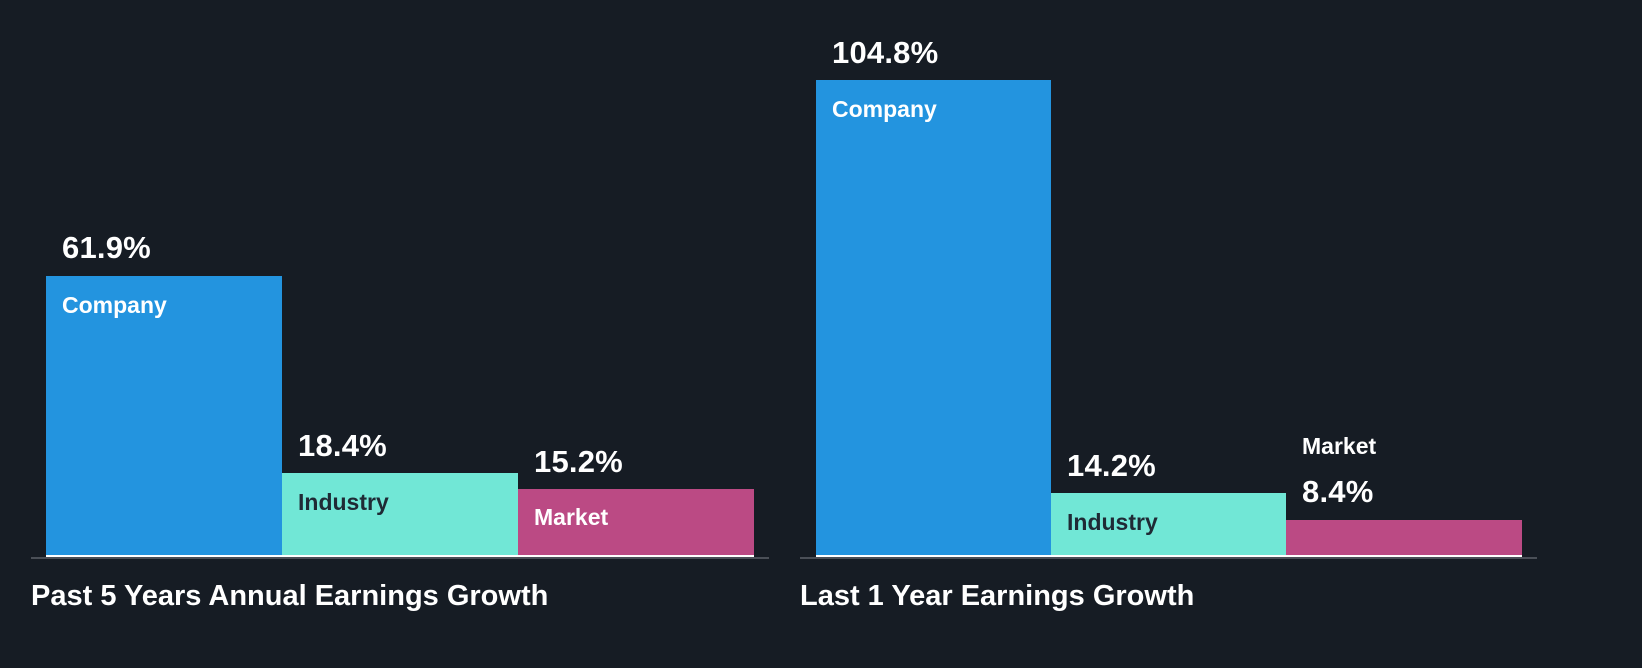  Describe the element at coordinates (1404, 539) in the screenshot. I see `market-bar` at that location.